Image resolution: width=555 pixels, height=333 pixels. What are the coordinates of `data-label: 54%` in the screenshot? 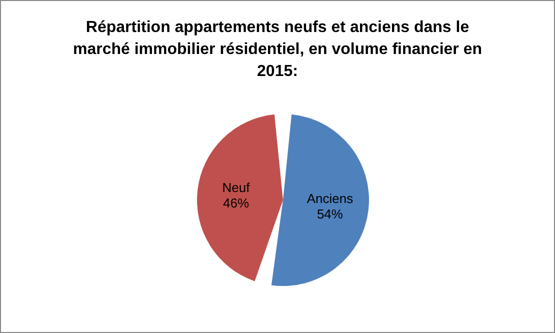 It's located at (330, 214).